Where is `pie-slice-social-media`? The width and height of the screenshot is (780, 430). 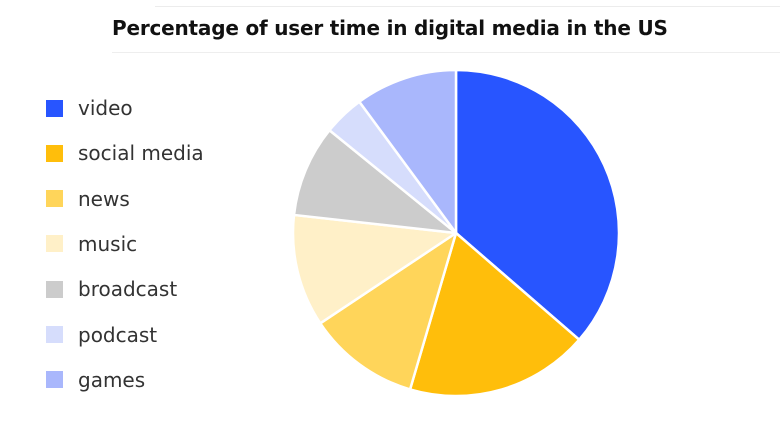 pie-slice-social-media is located at coordinates (494, 314).